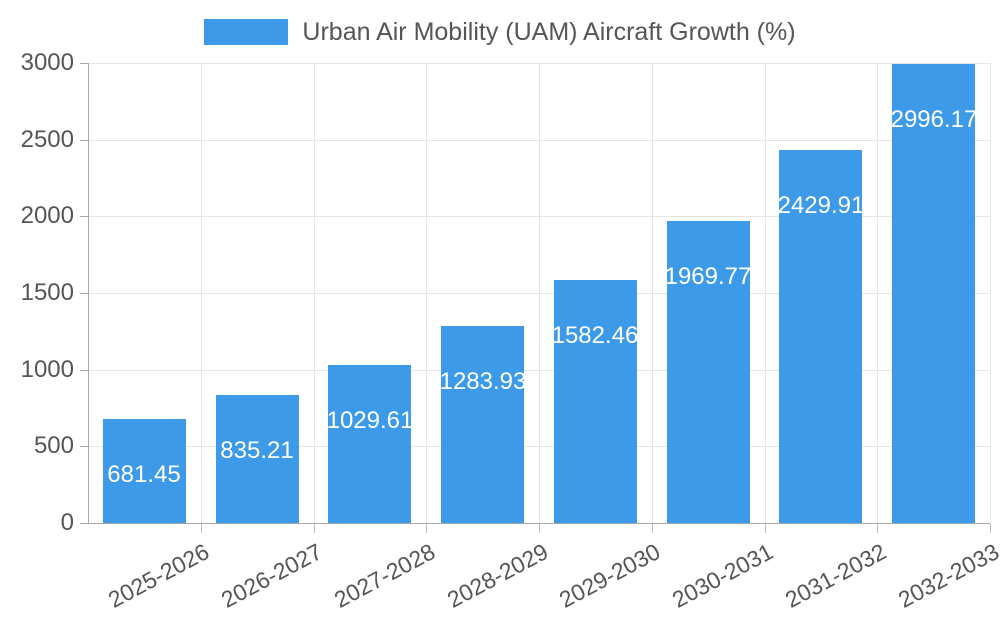  What do you see at coordinates (47, 292) in the screenshot?
I see `y-axis-tick-label: 1500` at bounding box center [47, 292].